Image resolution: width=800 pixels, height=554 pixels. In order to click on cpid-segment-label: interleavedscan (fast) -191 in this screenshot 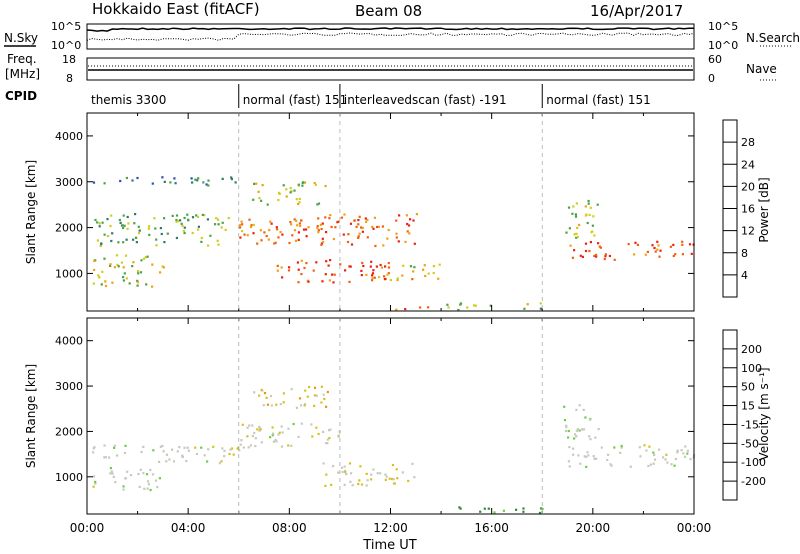, I will do `click(425, 100)`.